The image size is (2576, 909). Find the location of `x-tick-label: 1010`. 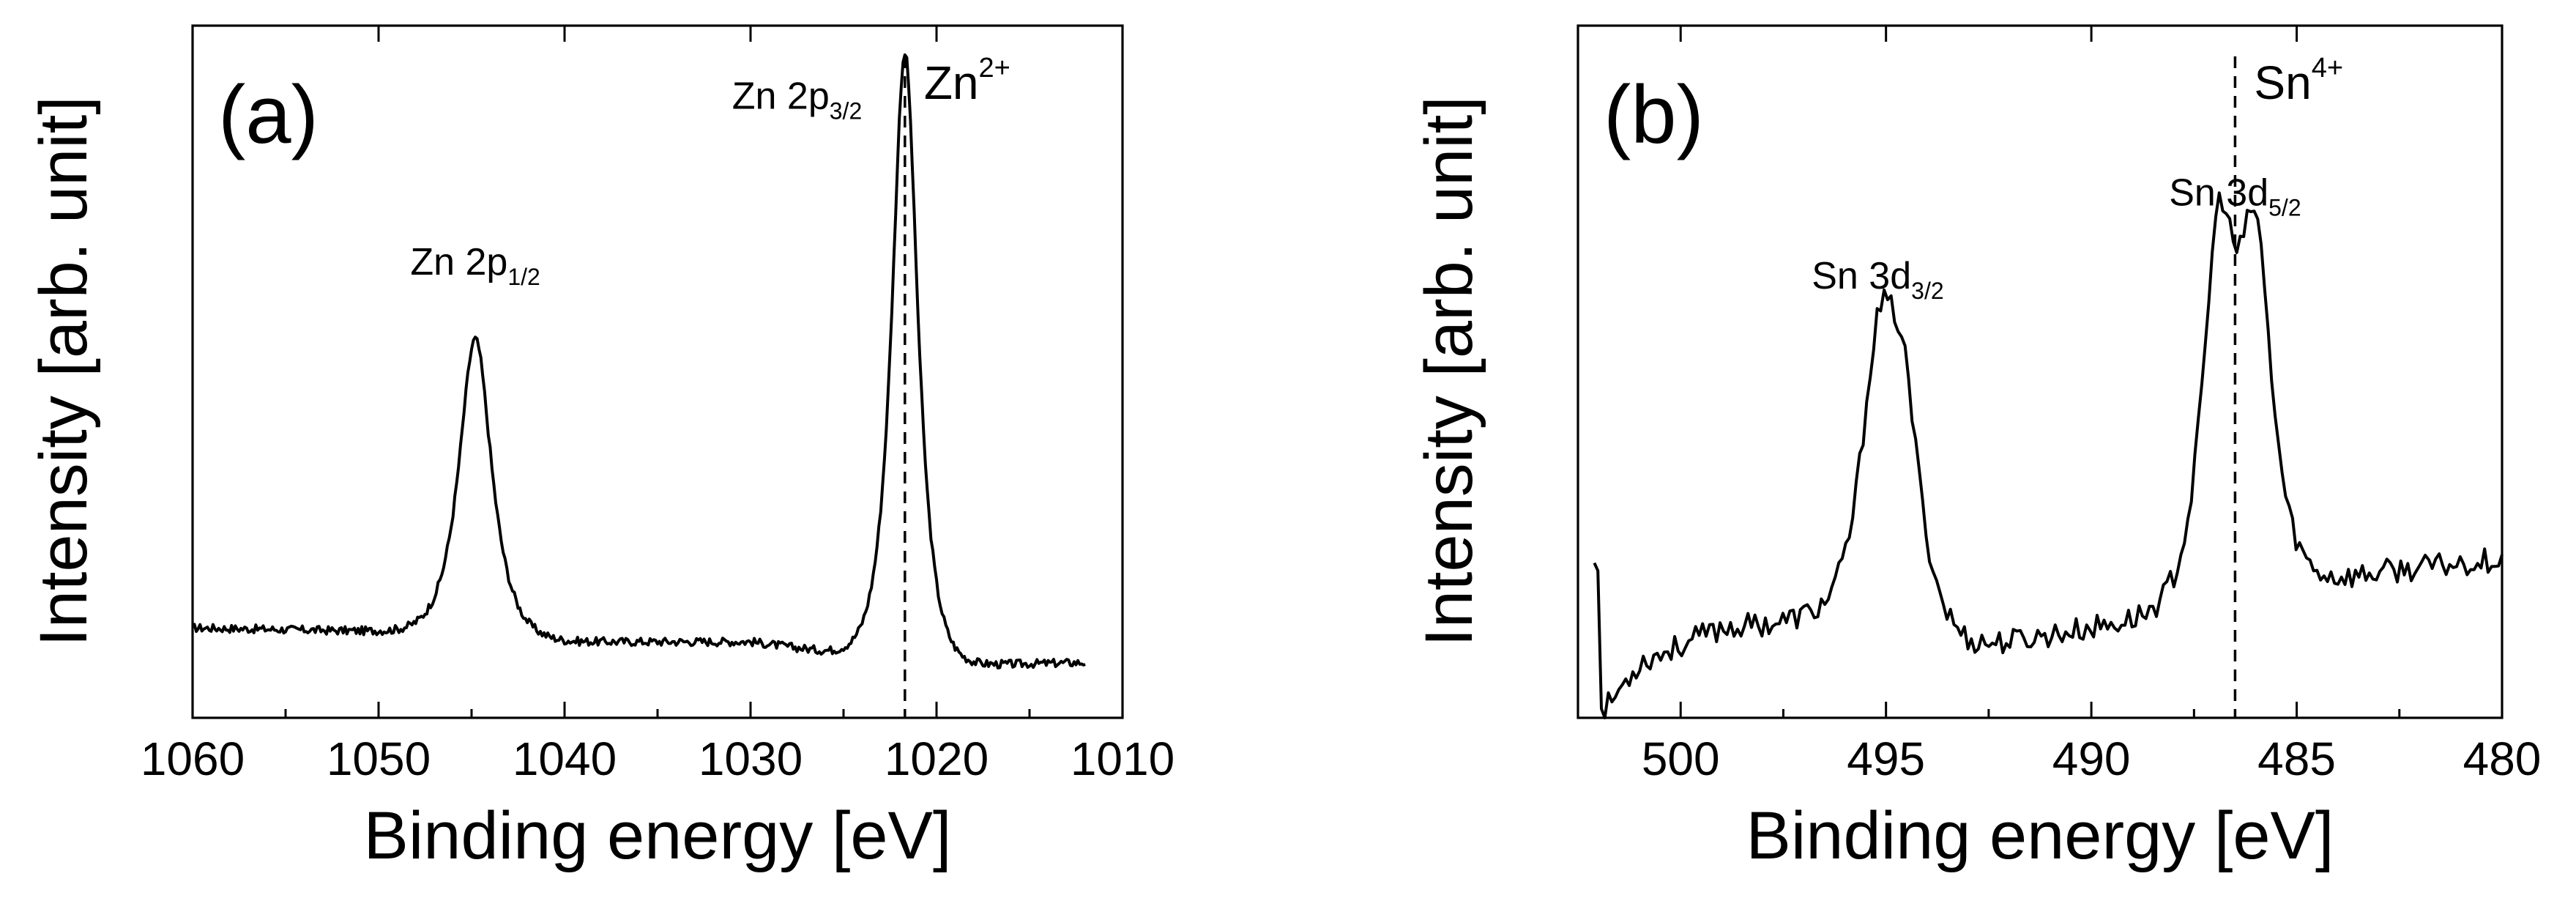

x-tick-label: 1010 is located at coordinates (1123, 758).